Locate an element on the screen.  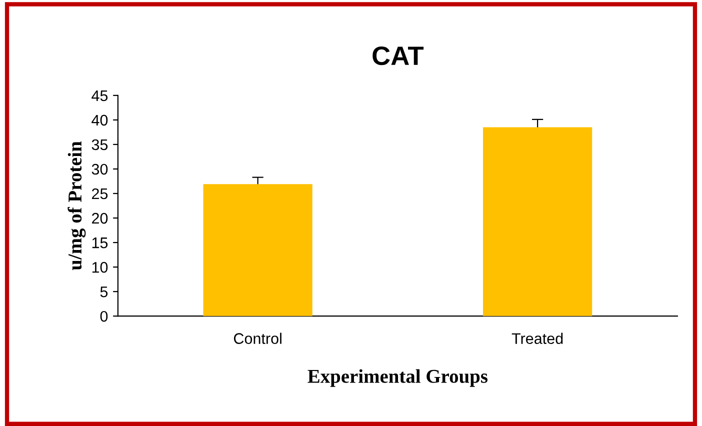
x-tick-label: Treated is located at coordinates (537, 338).